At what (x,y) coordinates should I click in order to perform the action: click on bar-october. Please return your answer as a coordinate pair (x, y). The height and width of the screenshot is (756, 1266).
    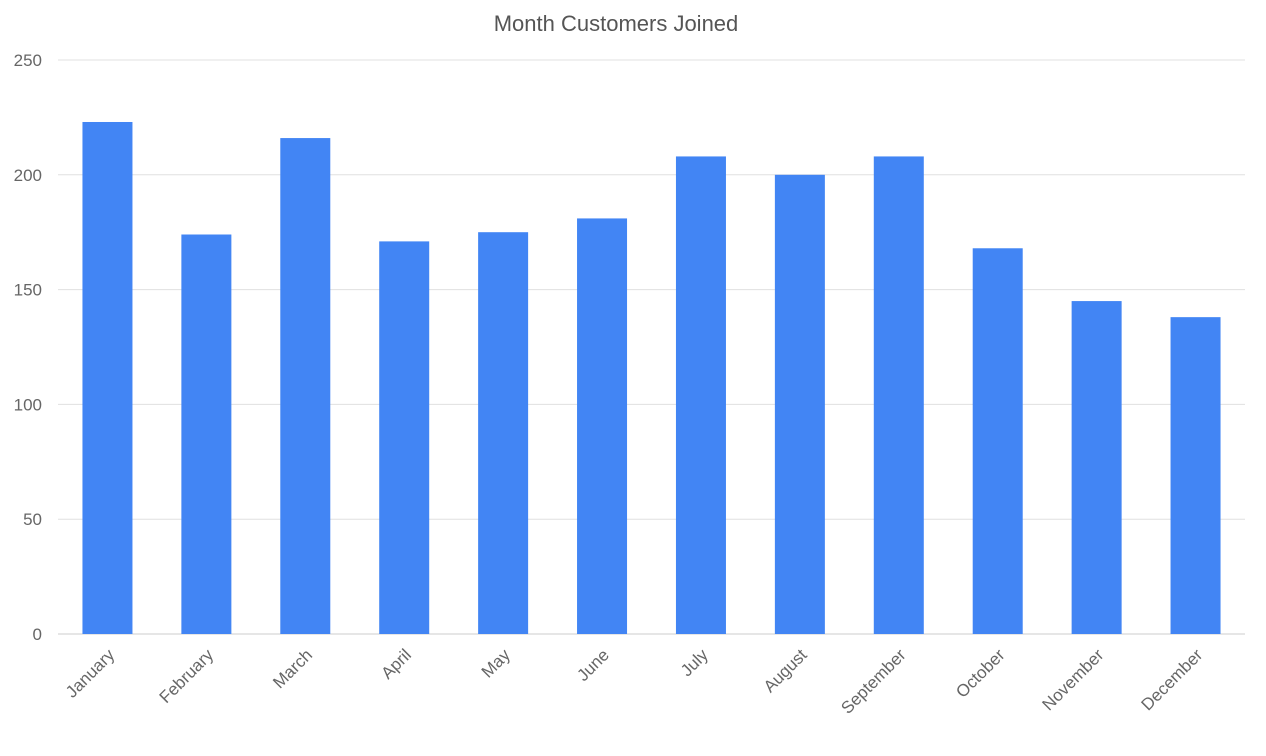
    Looking at the image, I should click on (997, 441).